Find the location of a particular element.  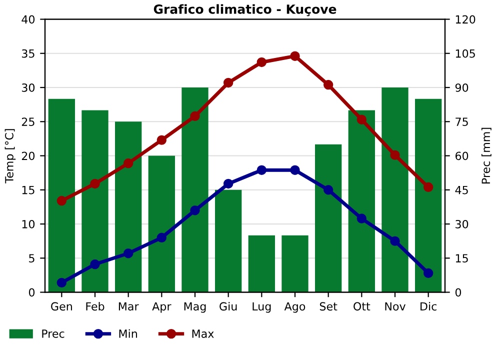

y2-tick-label: 75 is located at coordinates (462, 122).